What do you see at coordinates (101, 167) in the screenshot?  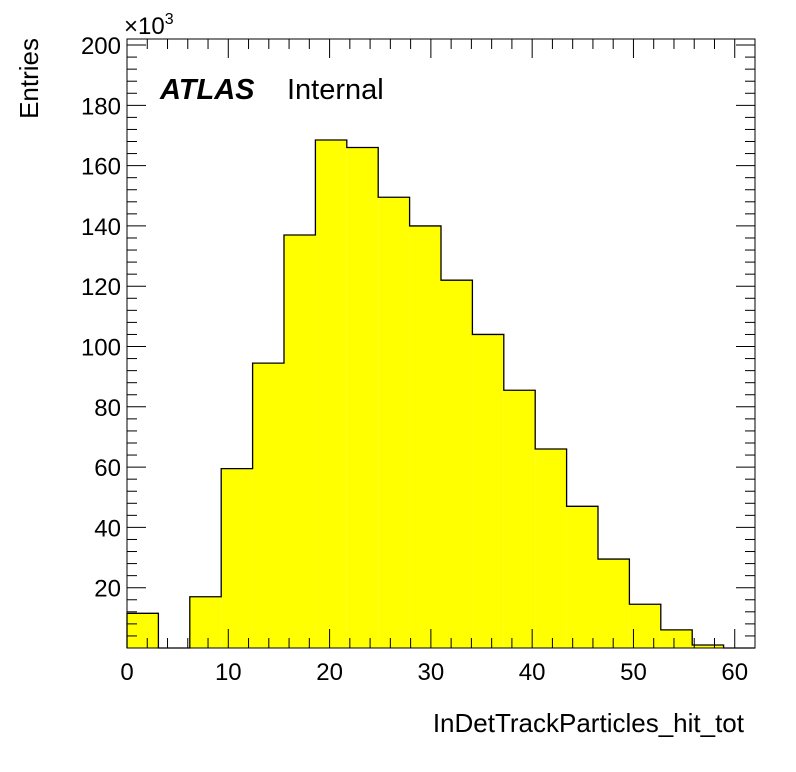 I see `y-tick-label: 160` at bounding box center [101, 167].